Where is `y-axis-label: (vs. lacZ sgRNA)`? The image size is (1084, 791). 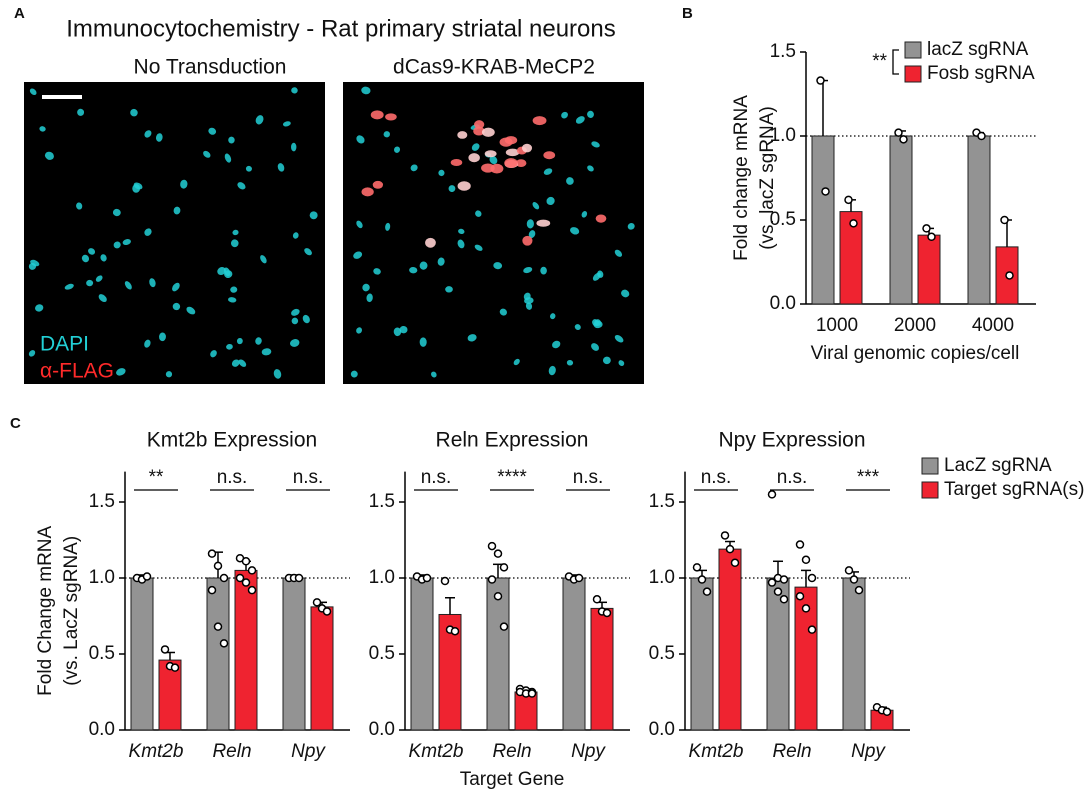 y-axis-label: (vs. lacZ sgRNA) is located at coordinates (767, 178).